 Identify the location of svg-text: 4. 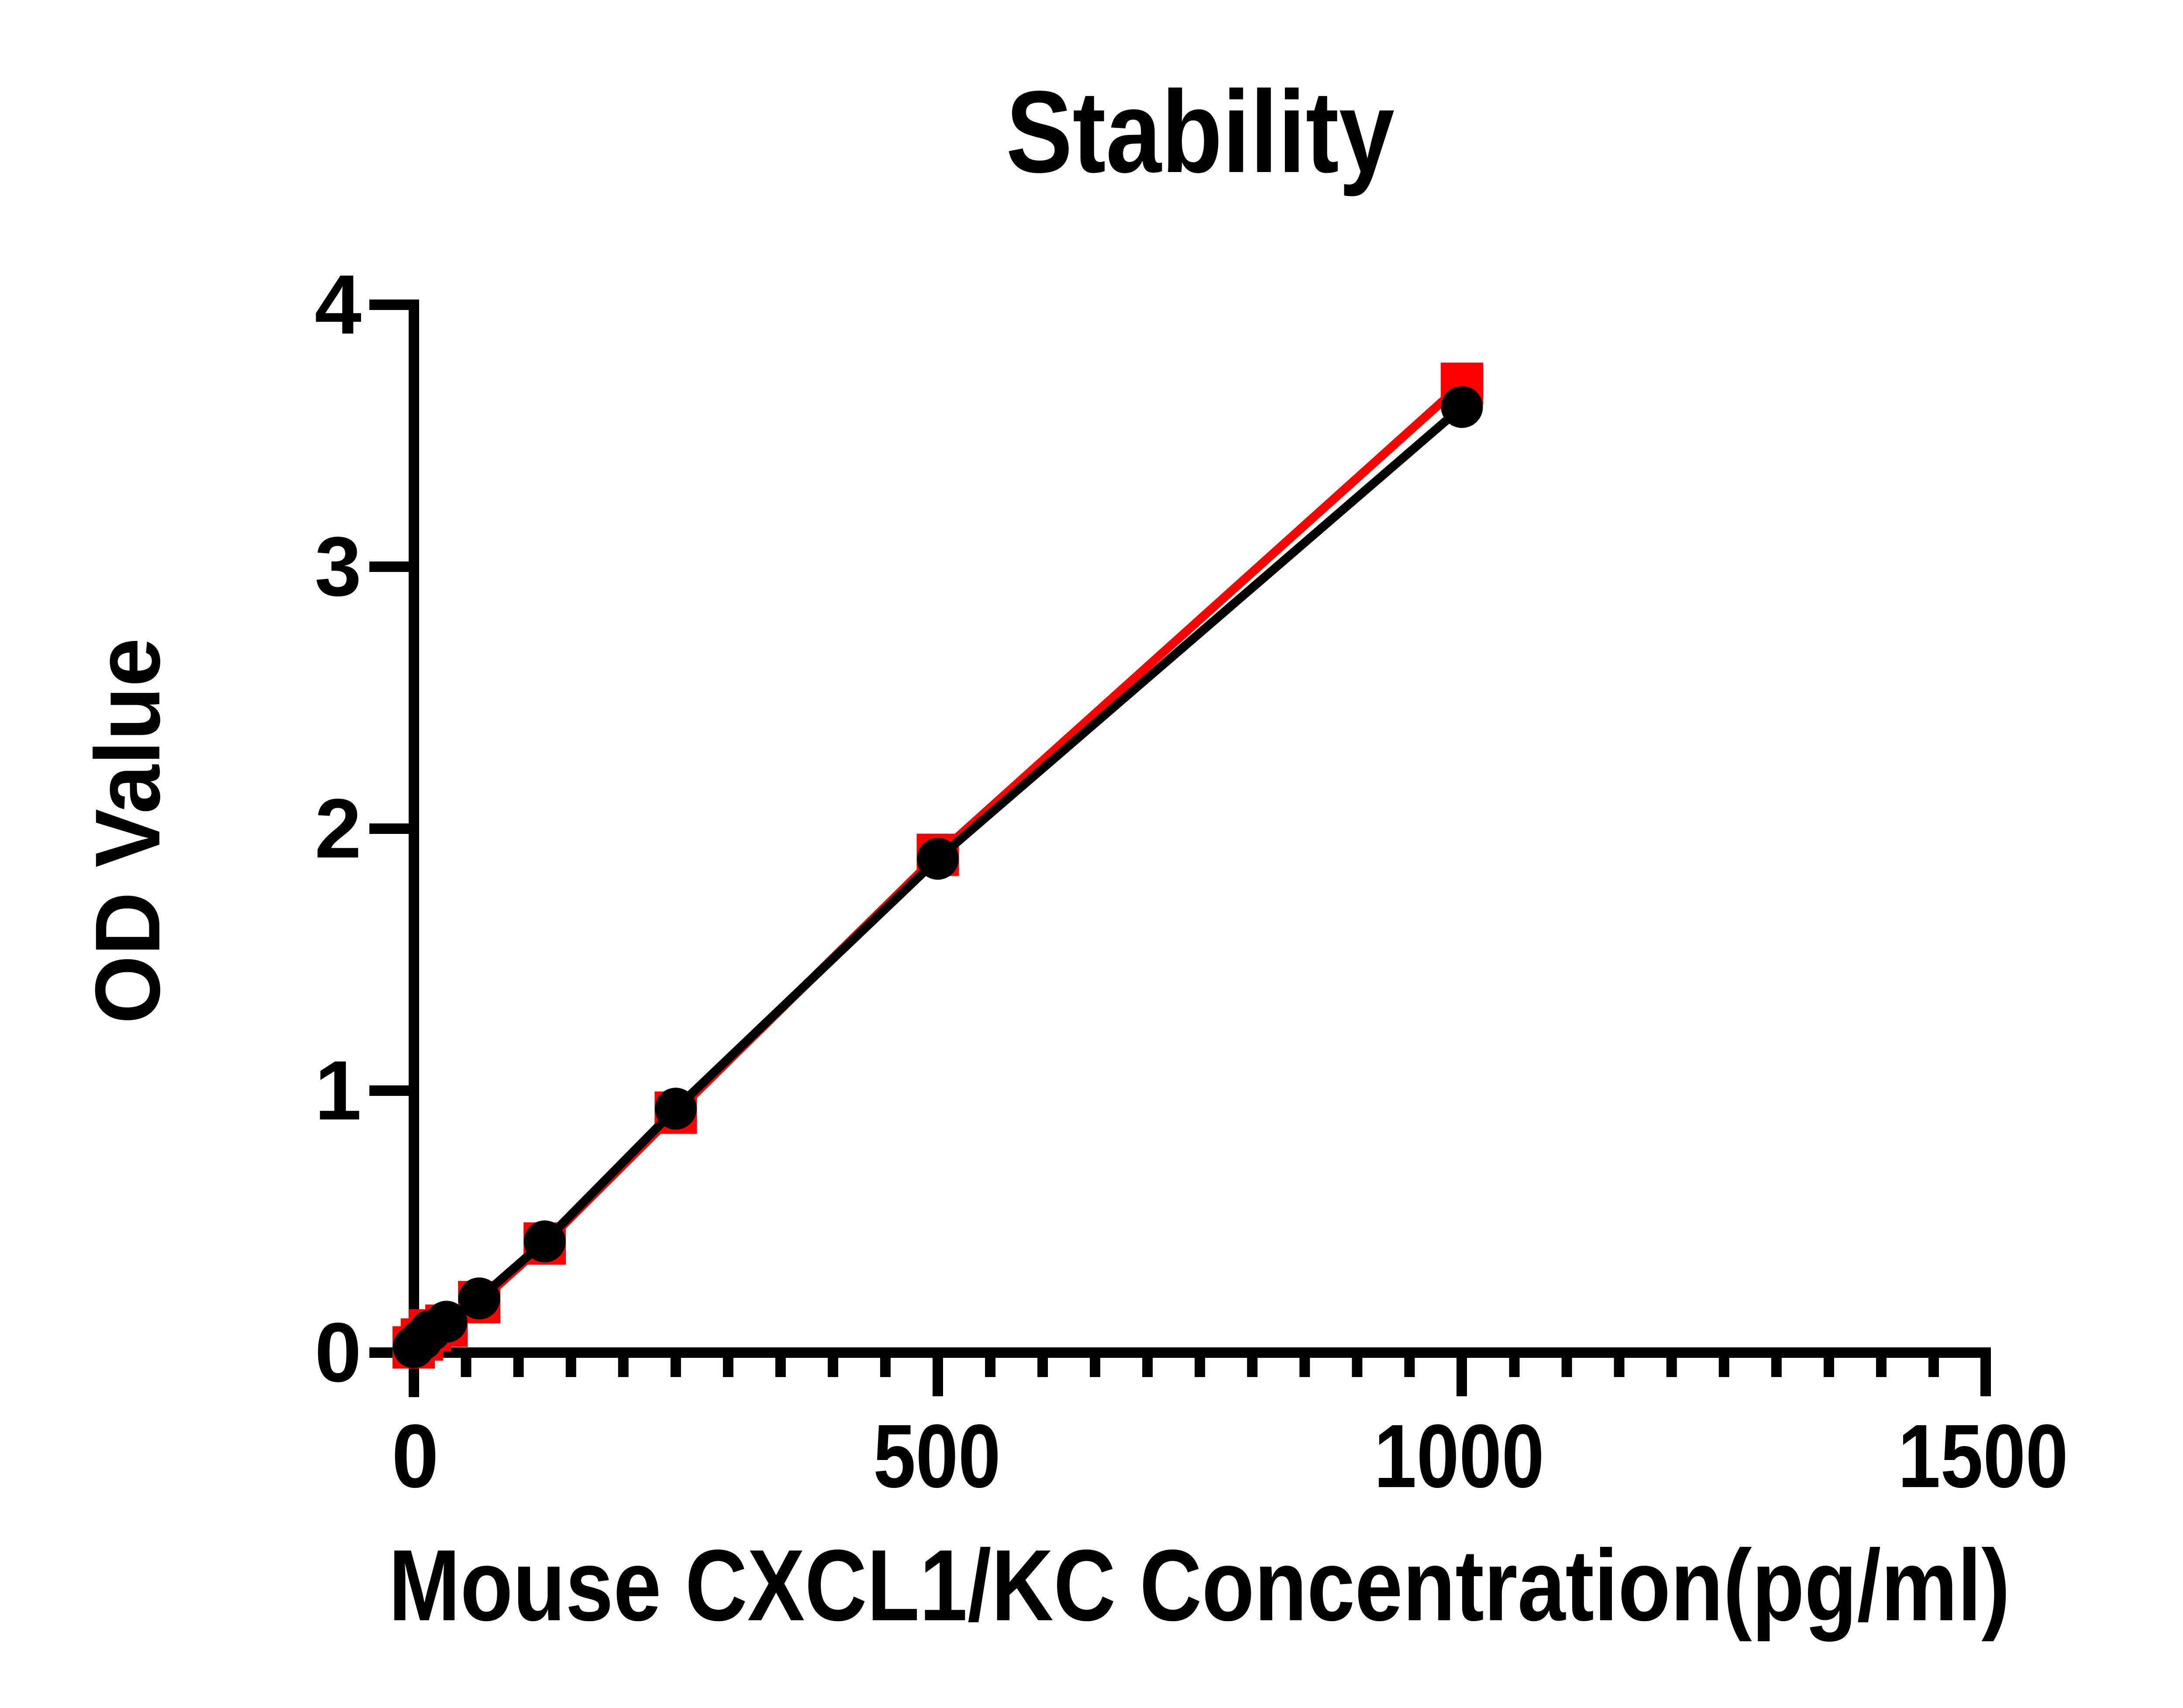
(338, 304).